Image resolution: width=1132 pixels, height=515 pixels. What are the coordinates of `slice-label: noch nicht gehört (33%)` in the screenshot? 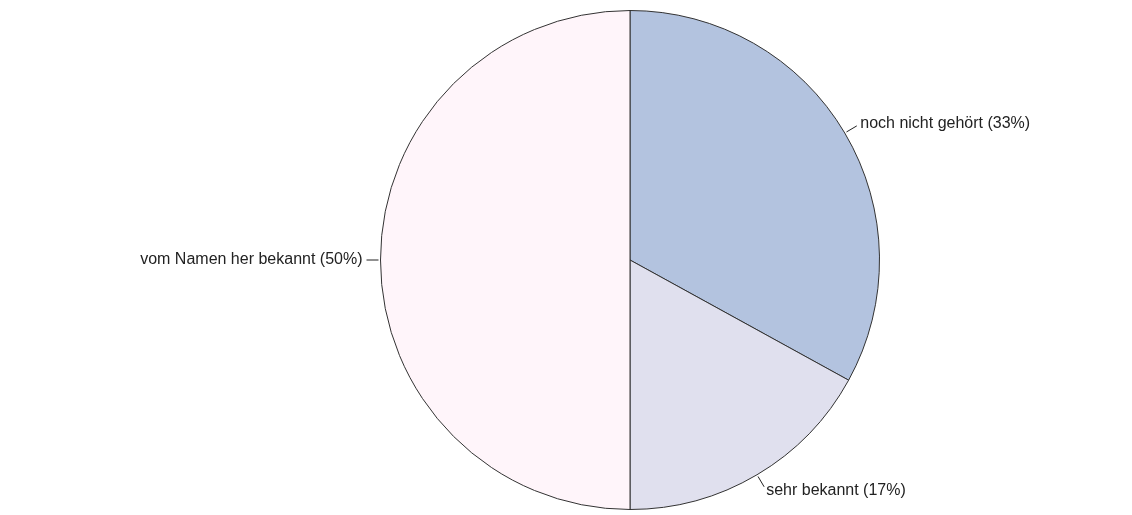 It's located at (945, 123).